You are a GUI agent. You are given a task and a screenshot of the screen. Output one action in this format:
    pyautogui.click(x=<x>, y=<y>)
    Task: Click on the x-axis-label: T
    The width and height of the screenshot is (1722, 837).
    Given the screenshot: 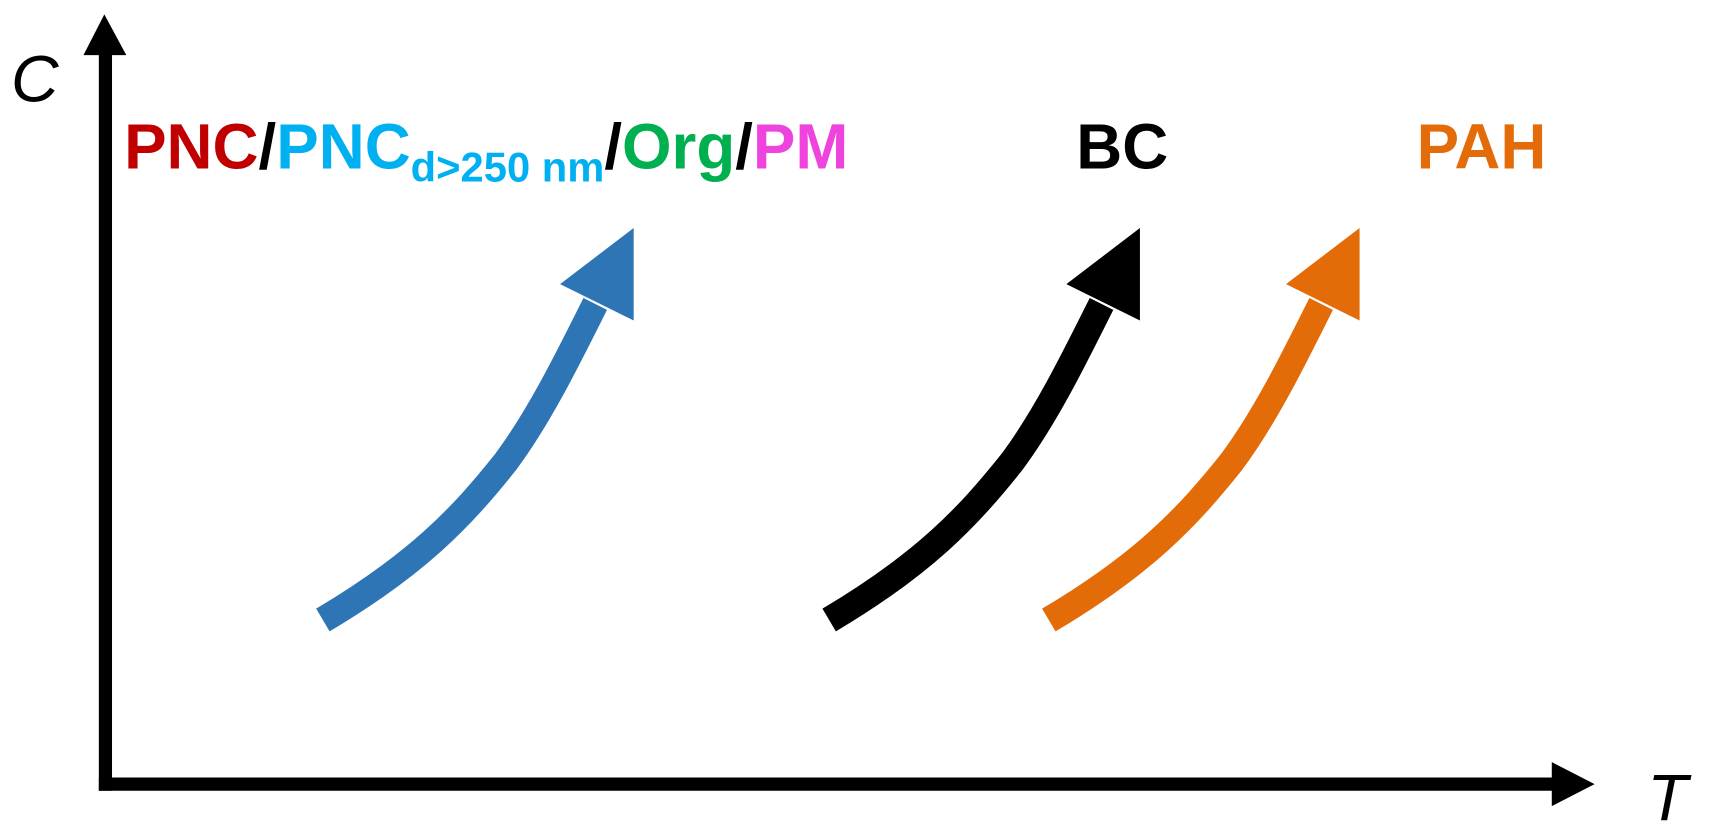 What is the action you would take?
    pyautogui.click(x=1669, y=797)
    